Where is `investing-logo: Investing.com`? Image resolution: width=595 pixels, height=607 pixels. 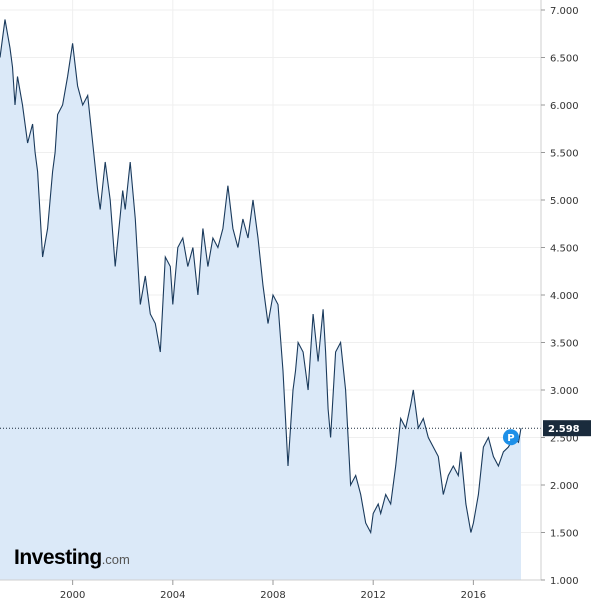 investing-logo: Investing.com is located at coordinates (72, 558).